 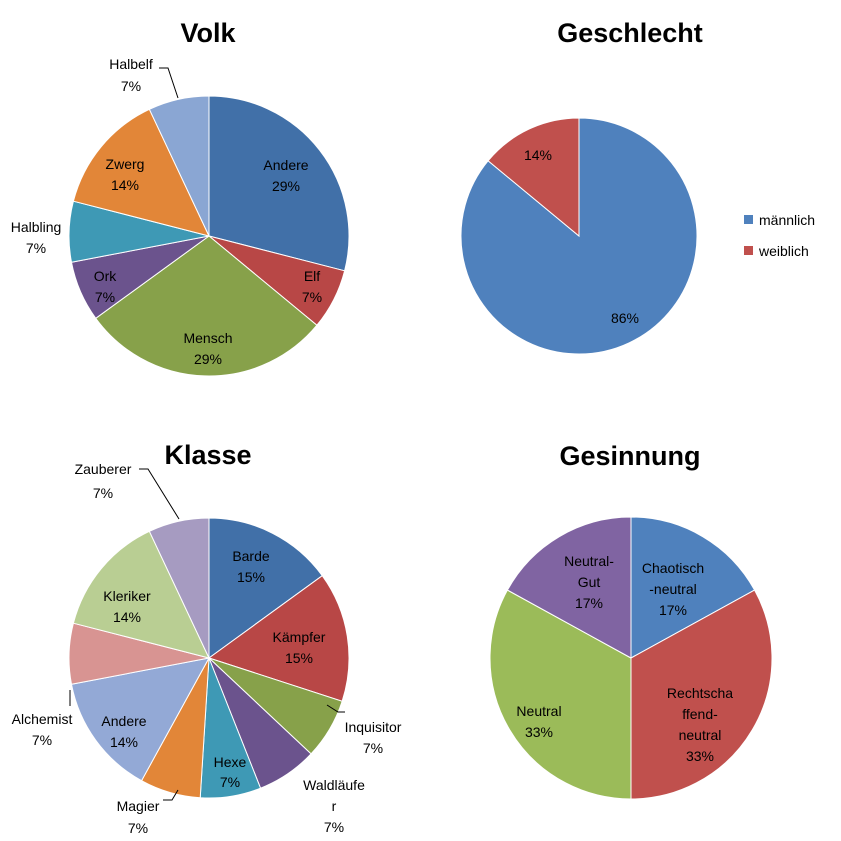 I want to click on data-label-name: Zauberer, so click(x=103, y=469).